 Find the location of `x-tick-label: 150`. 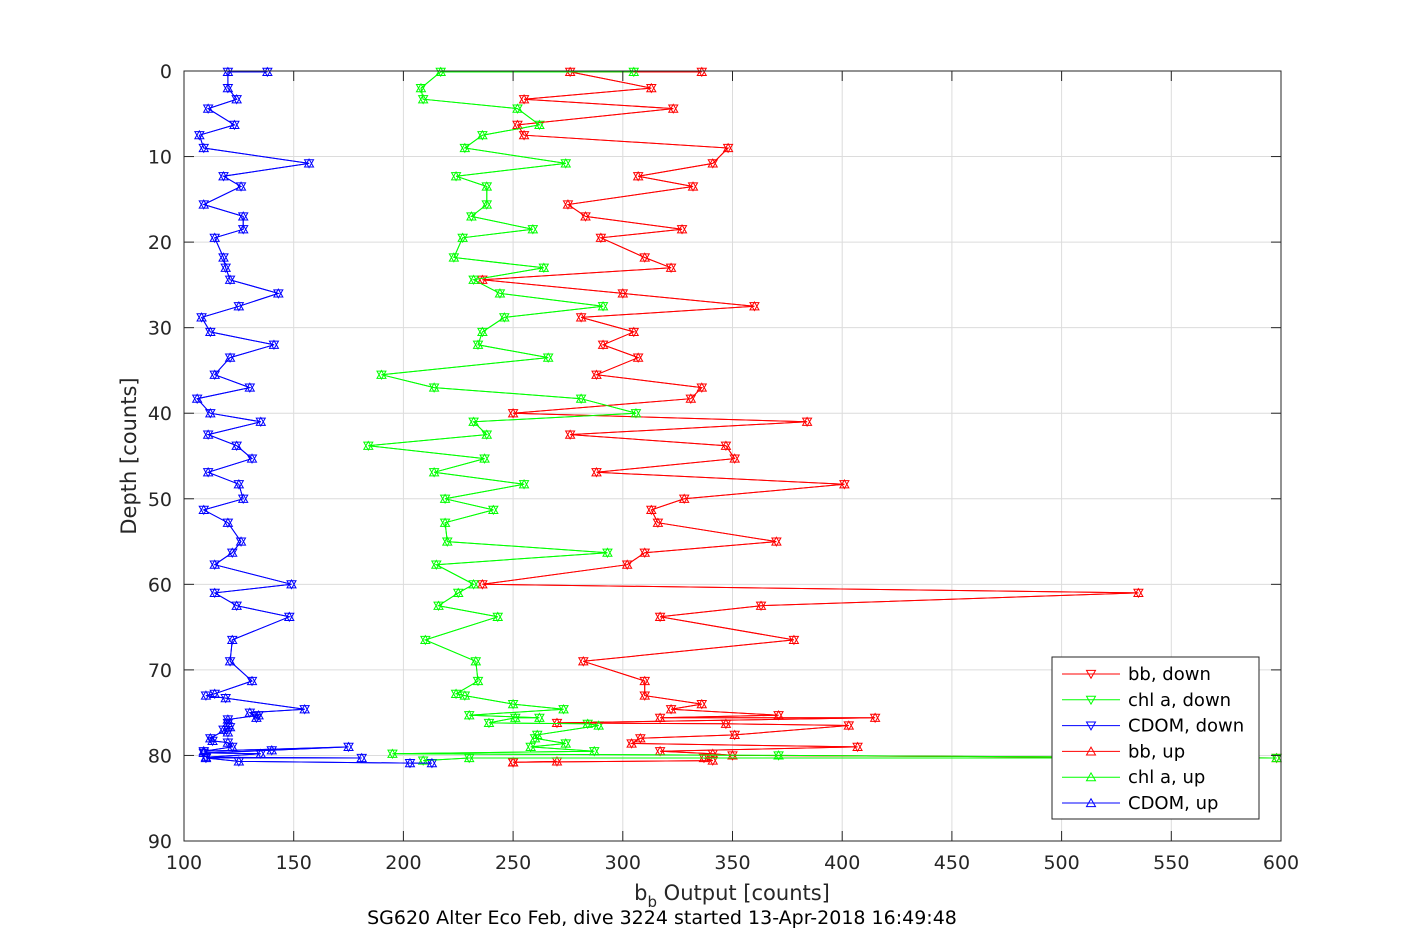

x-tick-label: 150 is located at coordinates (294, 863).